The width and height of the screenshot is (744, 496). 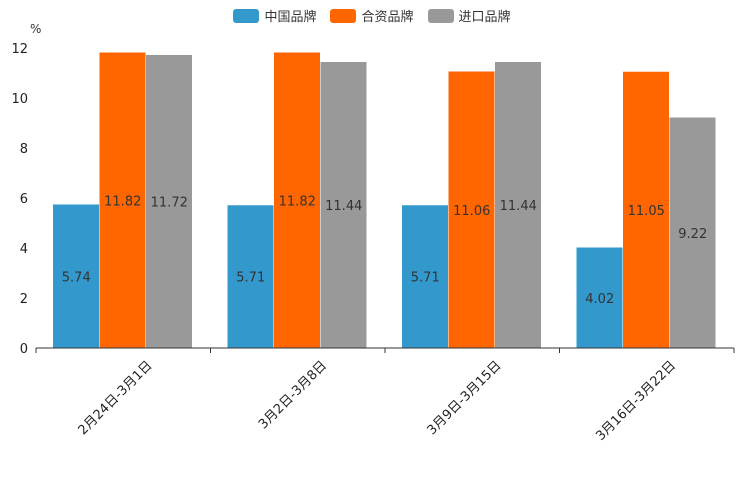 I want to click on data-label: 4.02, so click(x=599, y=299).